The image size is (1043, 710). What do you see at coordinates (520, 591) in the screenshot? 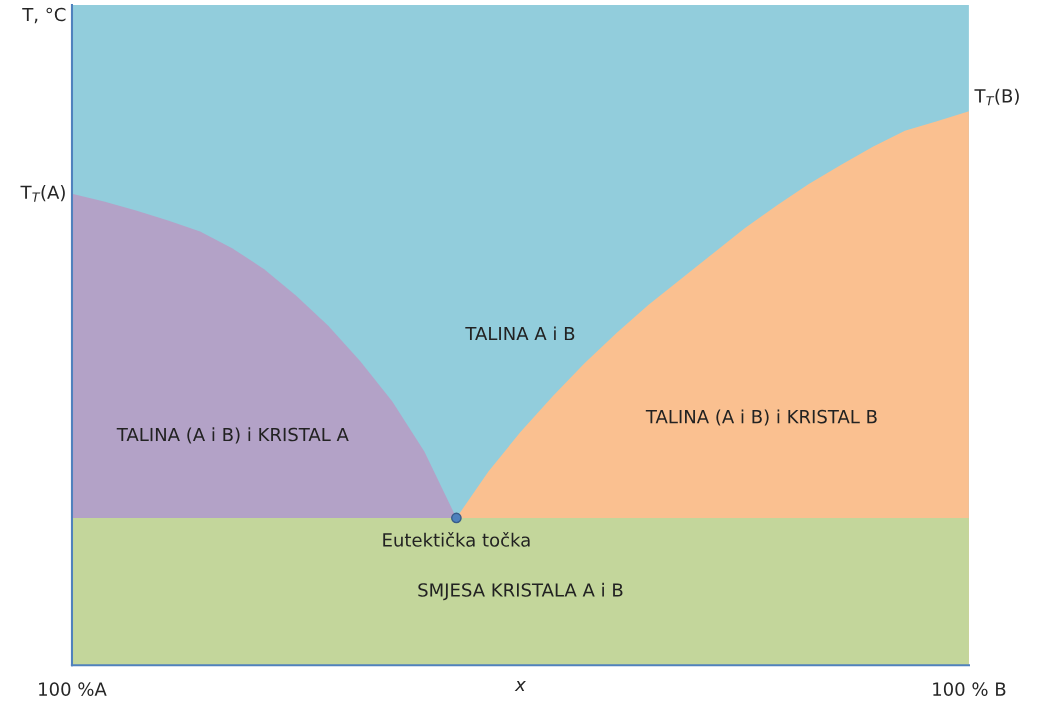
I see `band-label: SMJESA KRISTALA A i B` at bounding box center [520, 591].